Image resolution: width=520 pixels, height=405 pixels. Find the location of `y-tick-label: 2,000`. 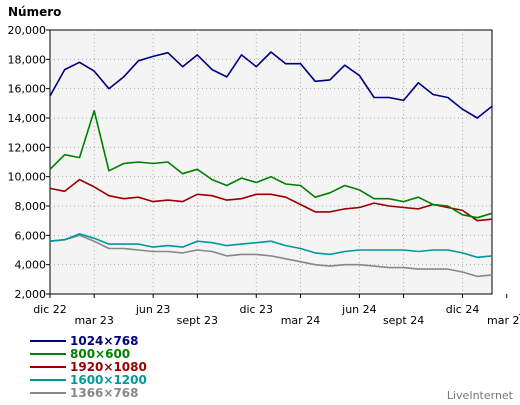

y-tick-label: 2,000 is located at coordinates (31, 294).